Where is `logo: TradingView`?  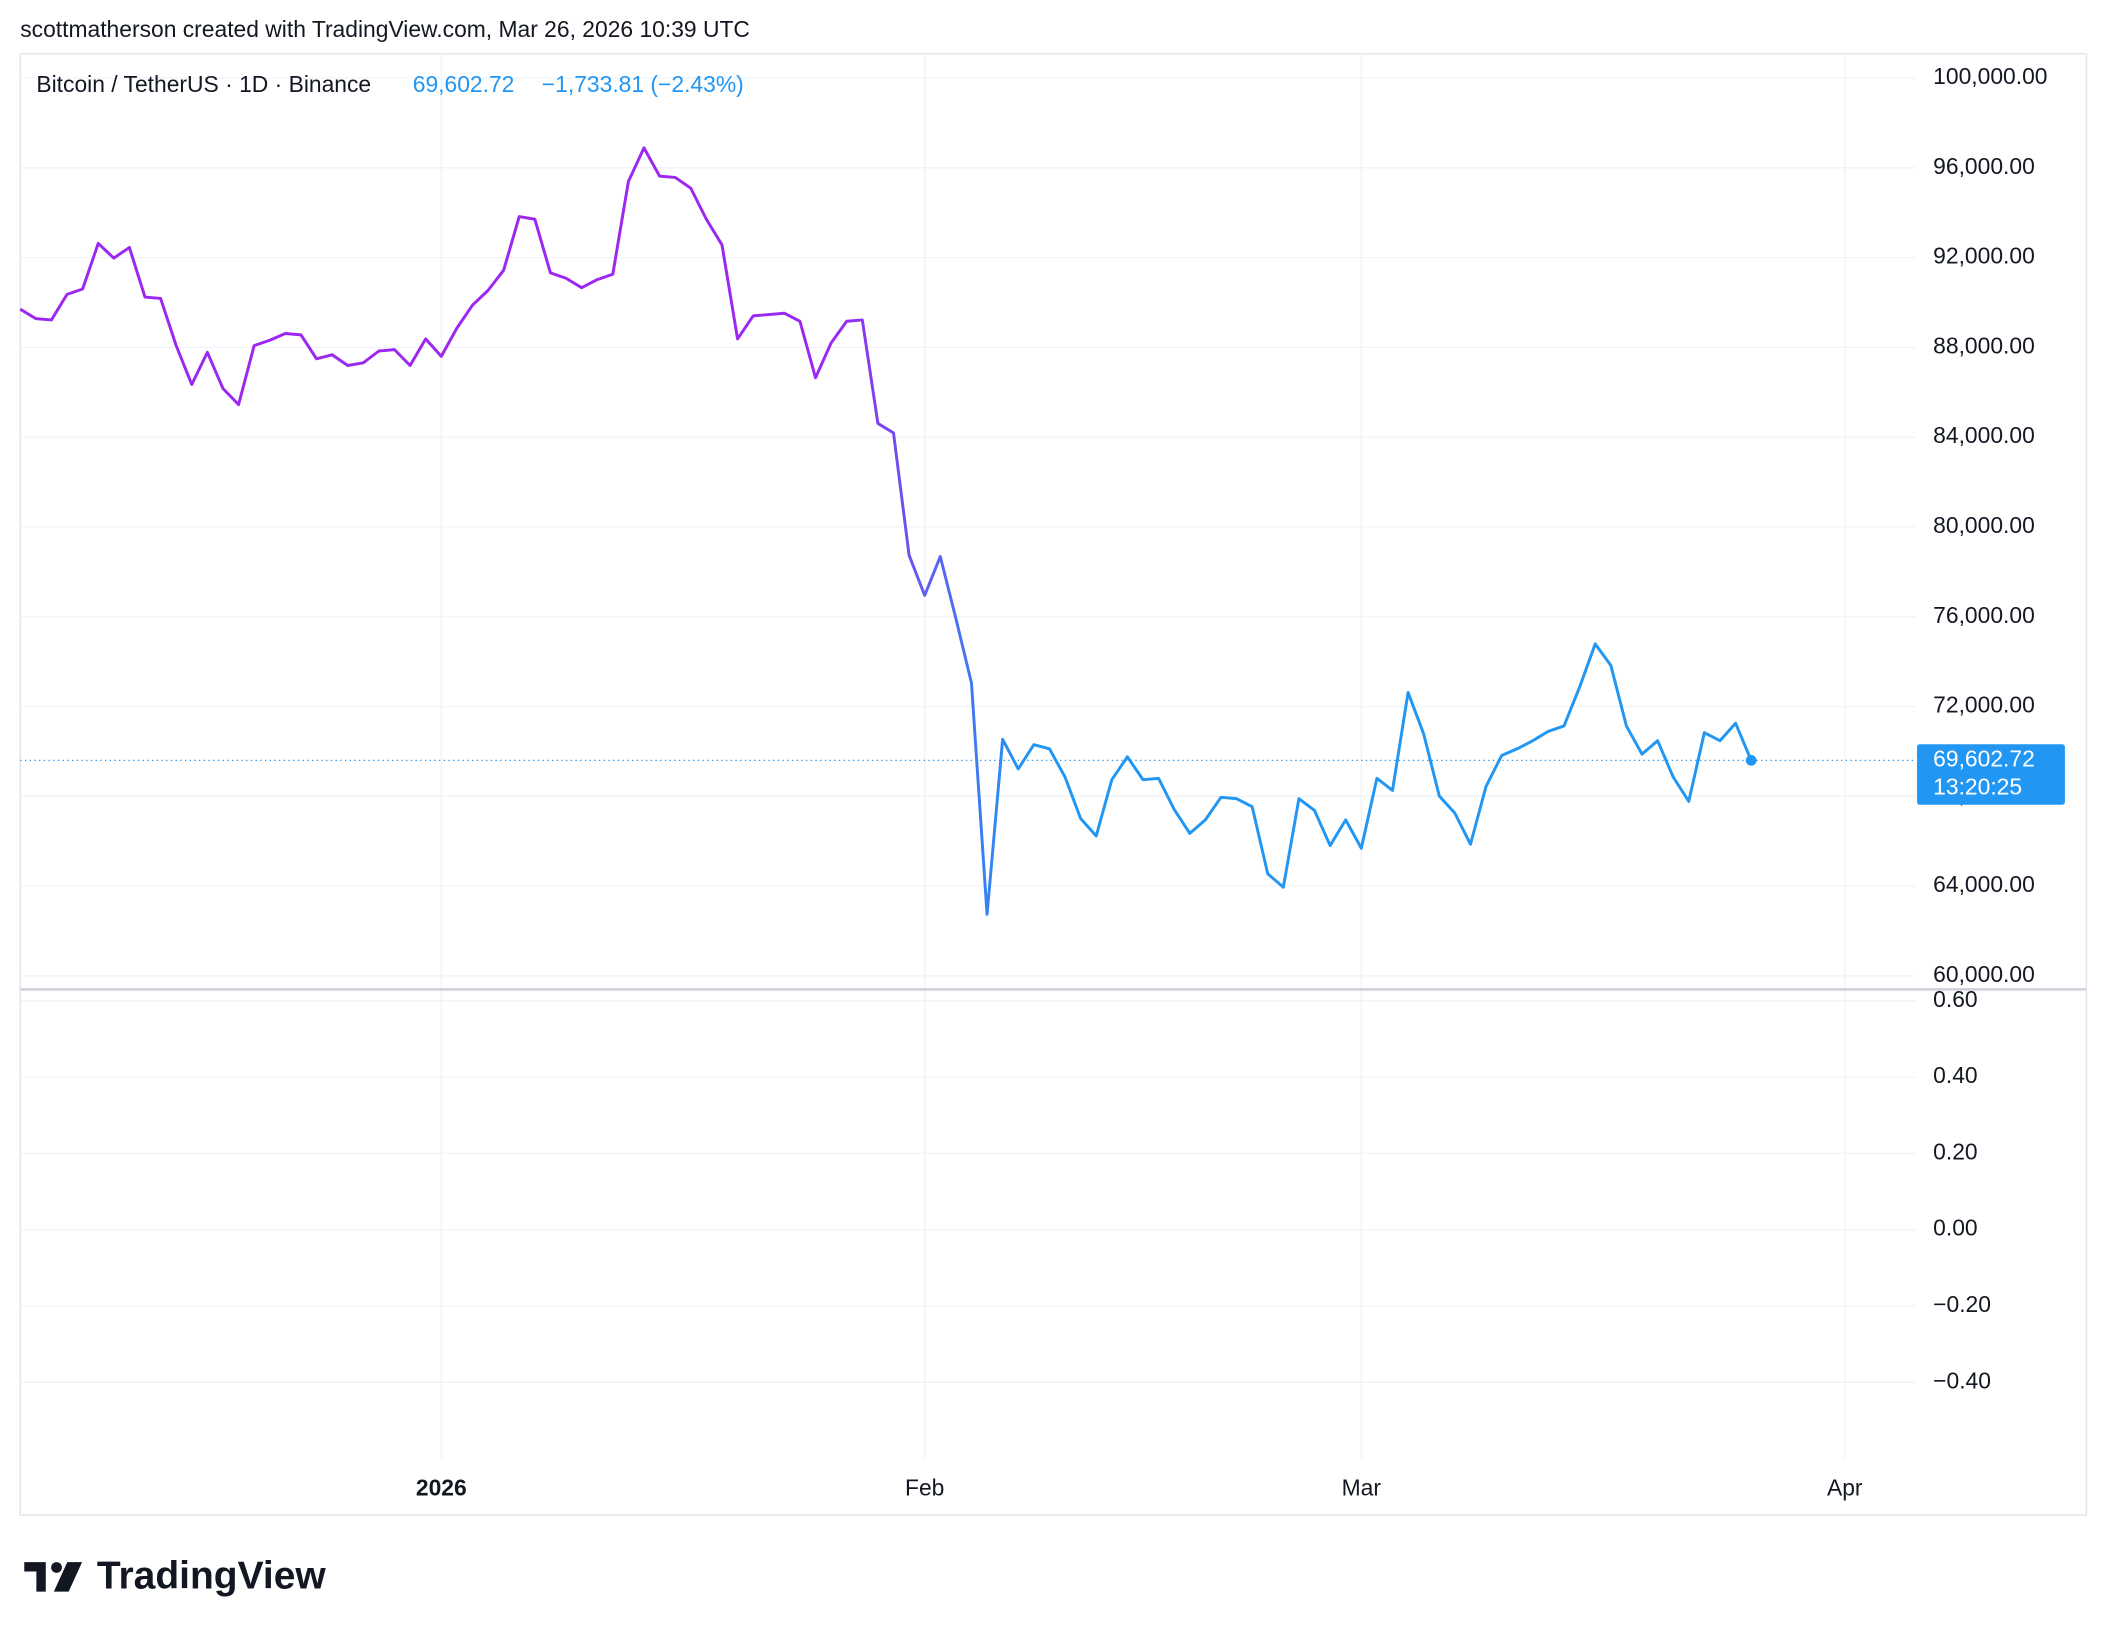 logo: TradingView is located at coordinates (175, 1575).